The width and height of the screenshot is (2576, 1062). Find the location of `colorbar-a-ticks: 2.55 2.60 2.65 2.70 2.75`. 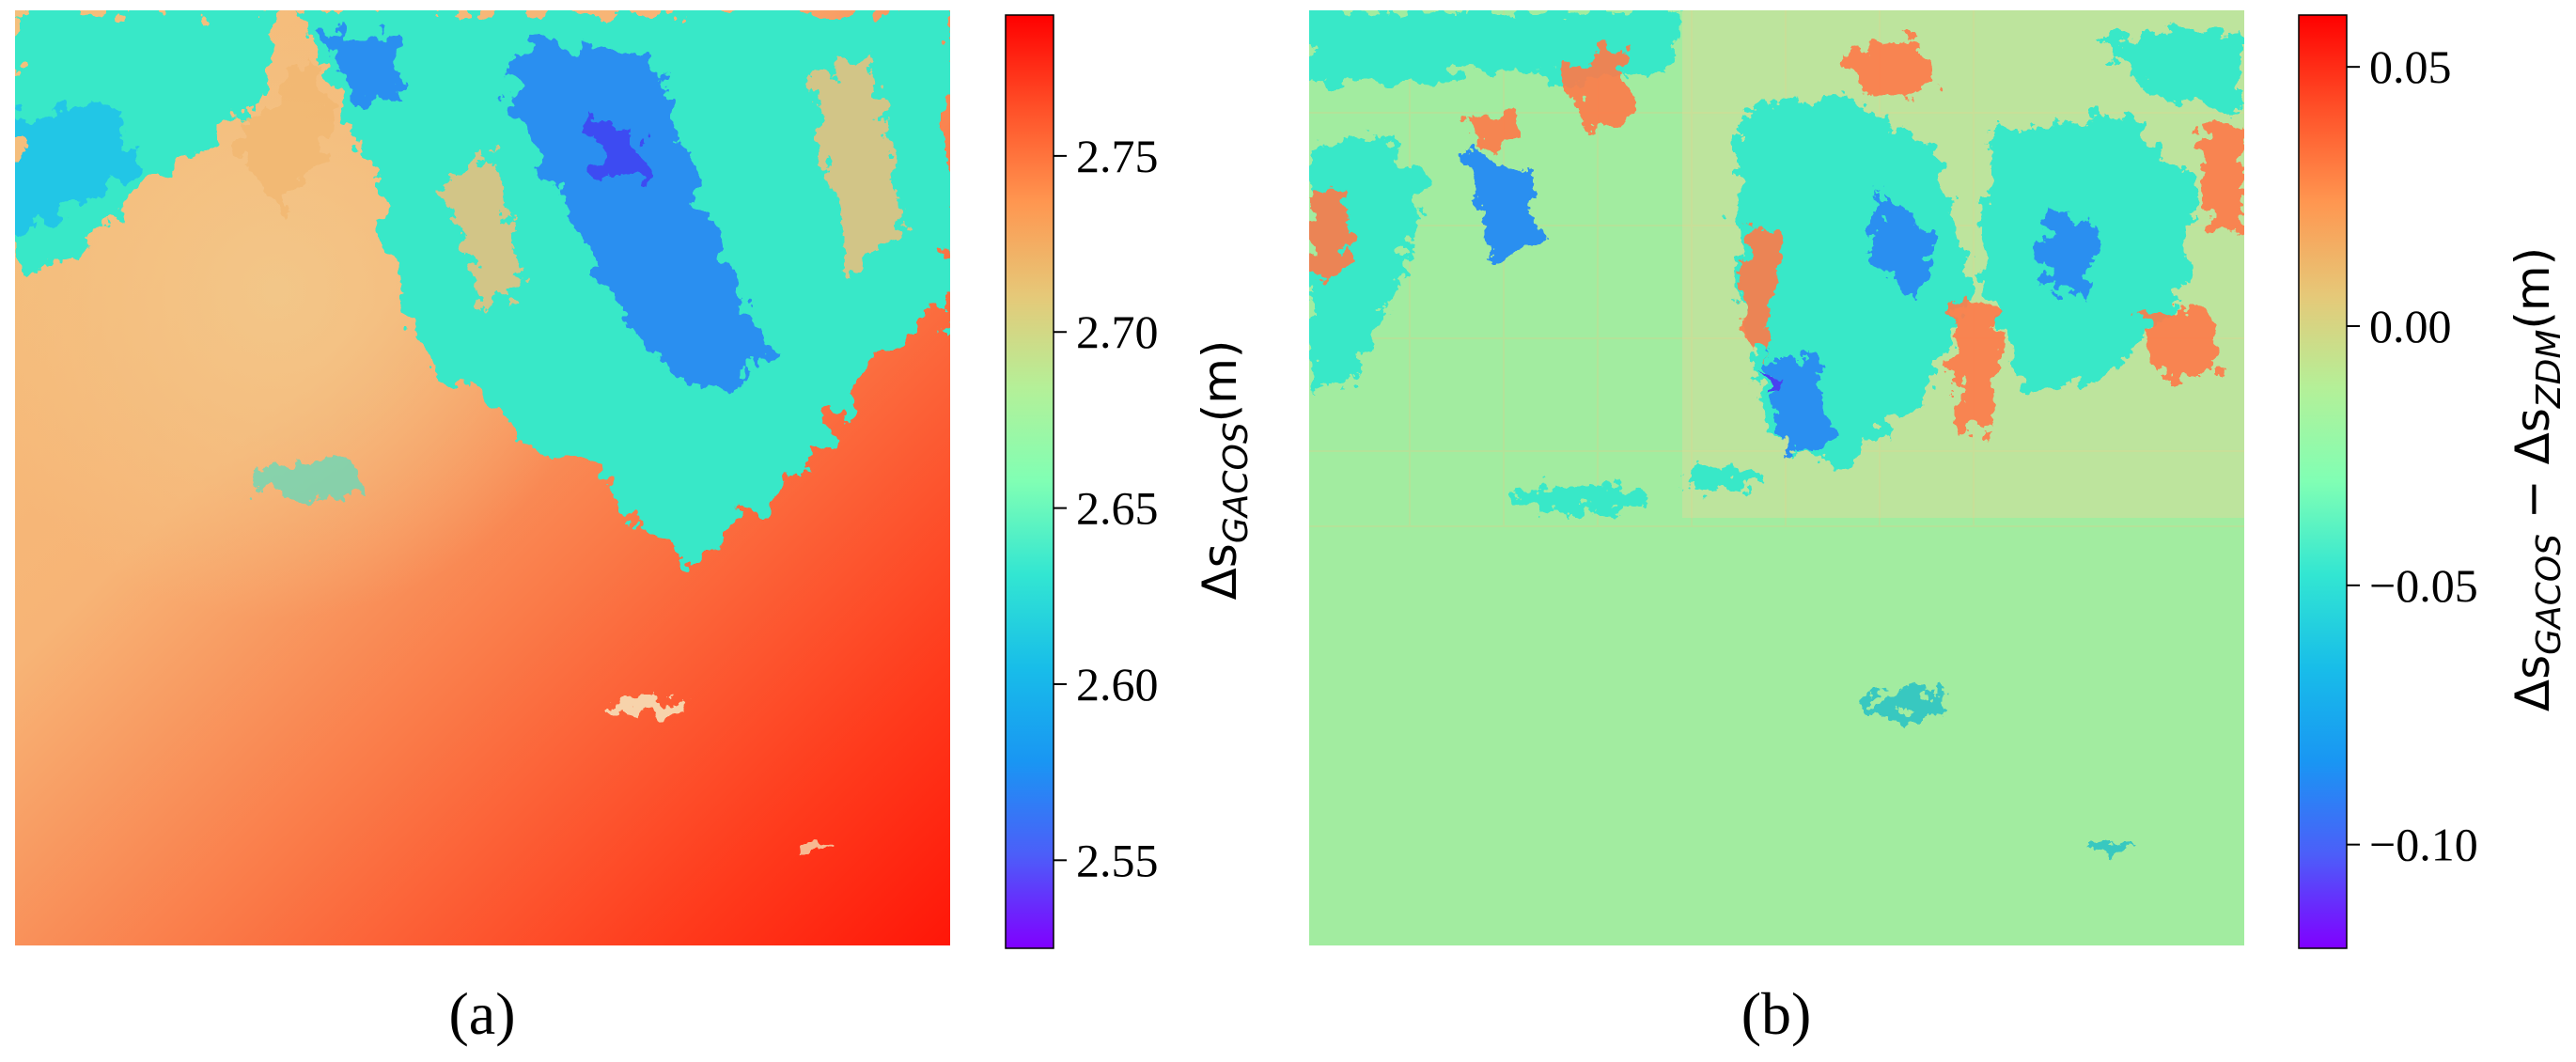

colorbar-a-ticks: 2.55 2.60 2.65 2.70 2.75 is located at coordinates (1107, 508).